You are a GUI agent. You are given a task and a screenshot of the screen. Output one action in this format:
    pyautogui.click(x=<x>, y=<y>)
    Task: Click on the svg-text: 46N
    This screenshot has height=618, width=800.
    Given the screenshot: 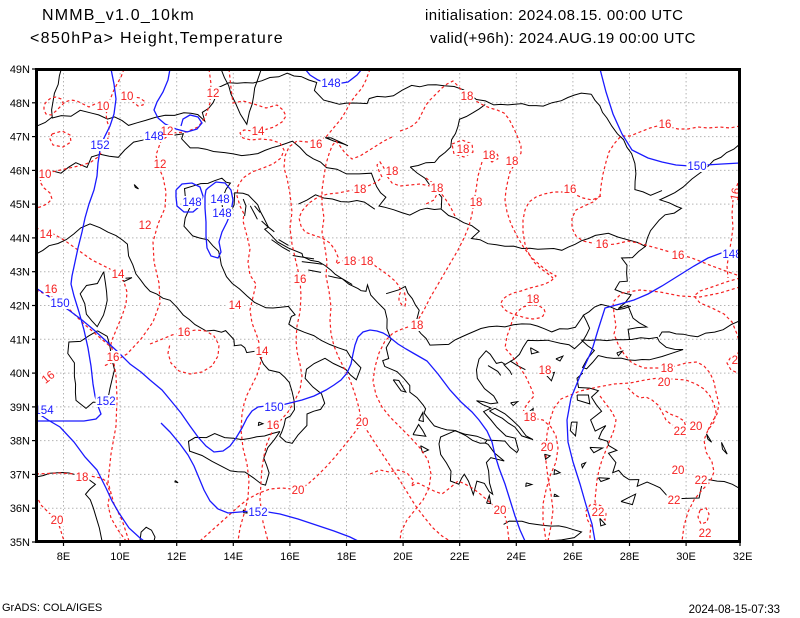 What is the action you would take?
    pyautogui.click(x=20, y=171)
    